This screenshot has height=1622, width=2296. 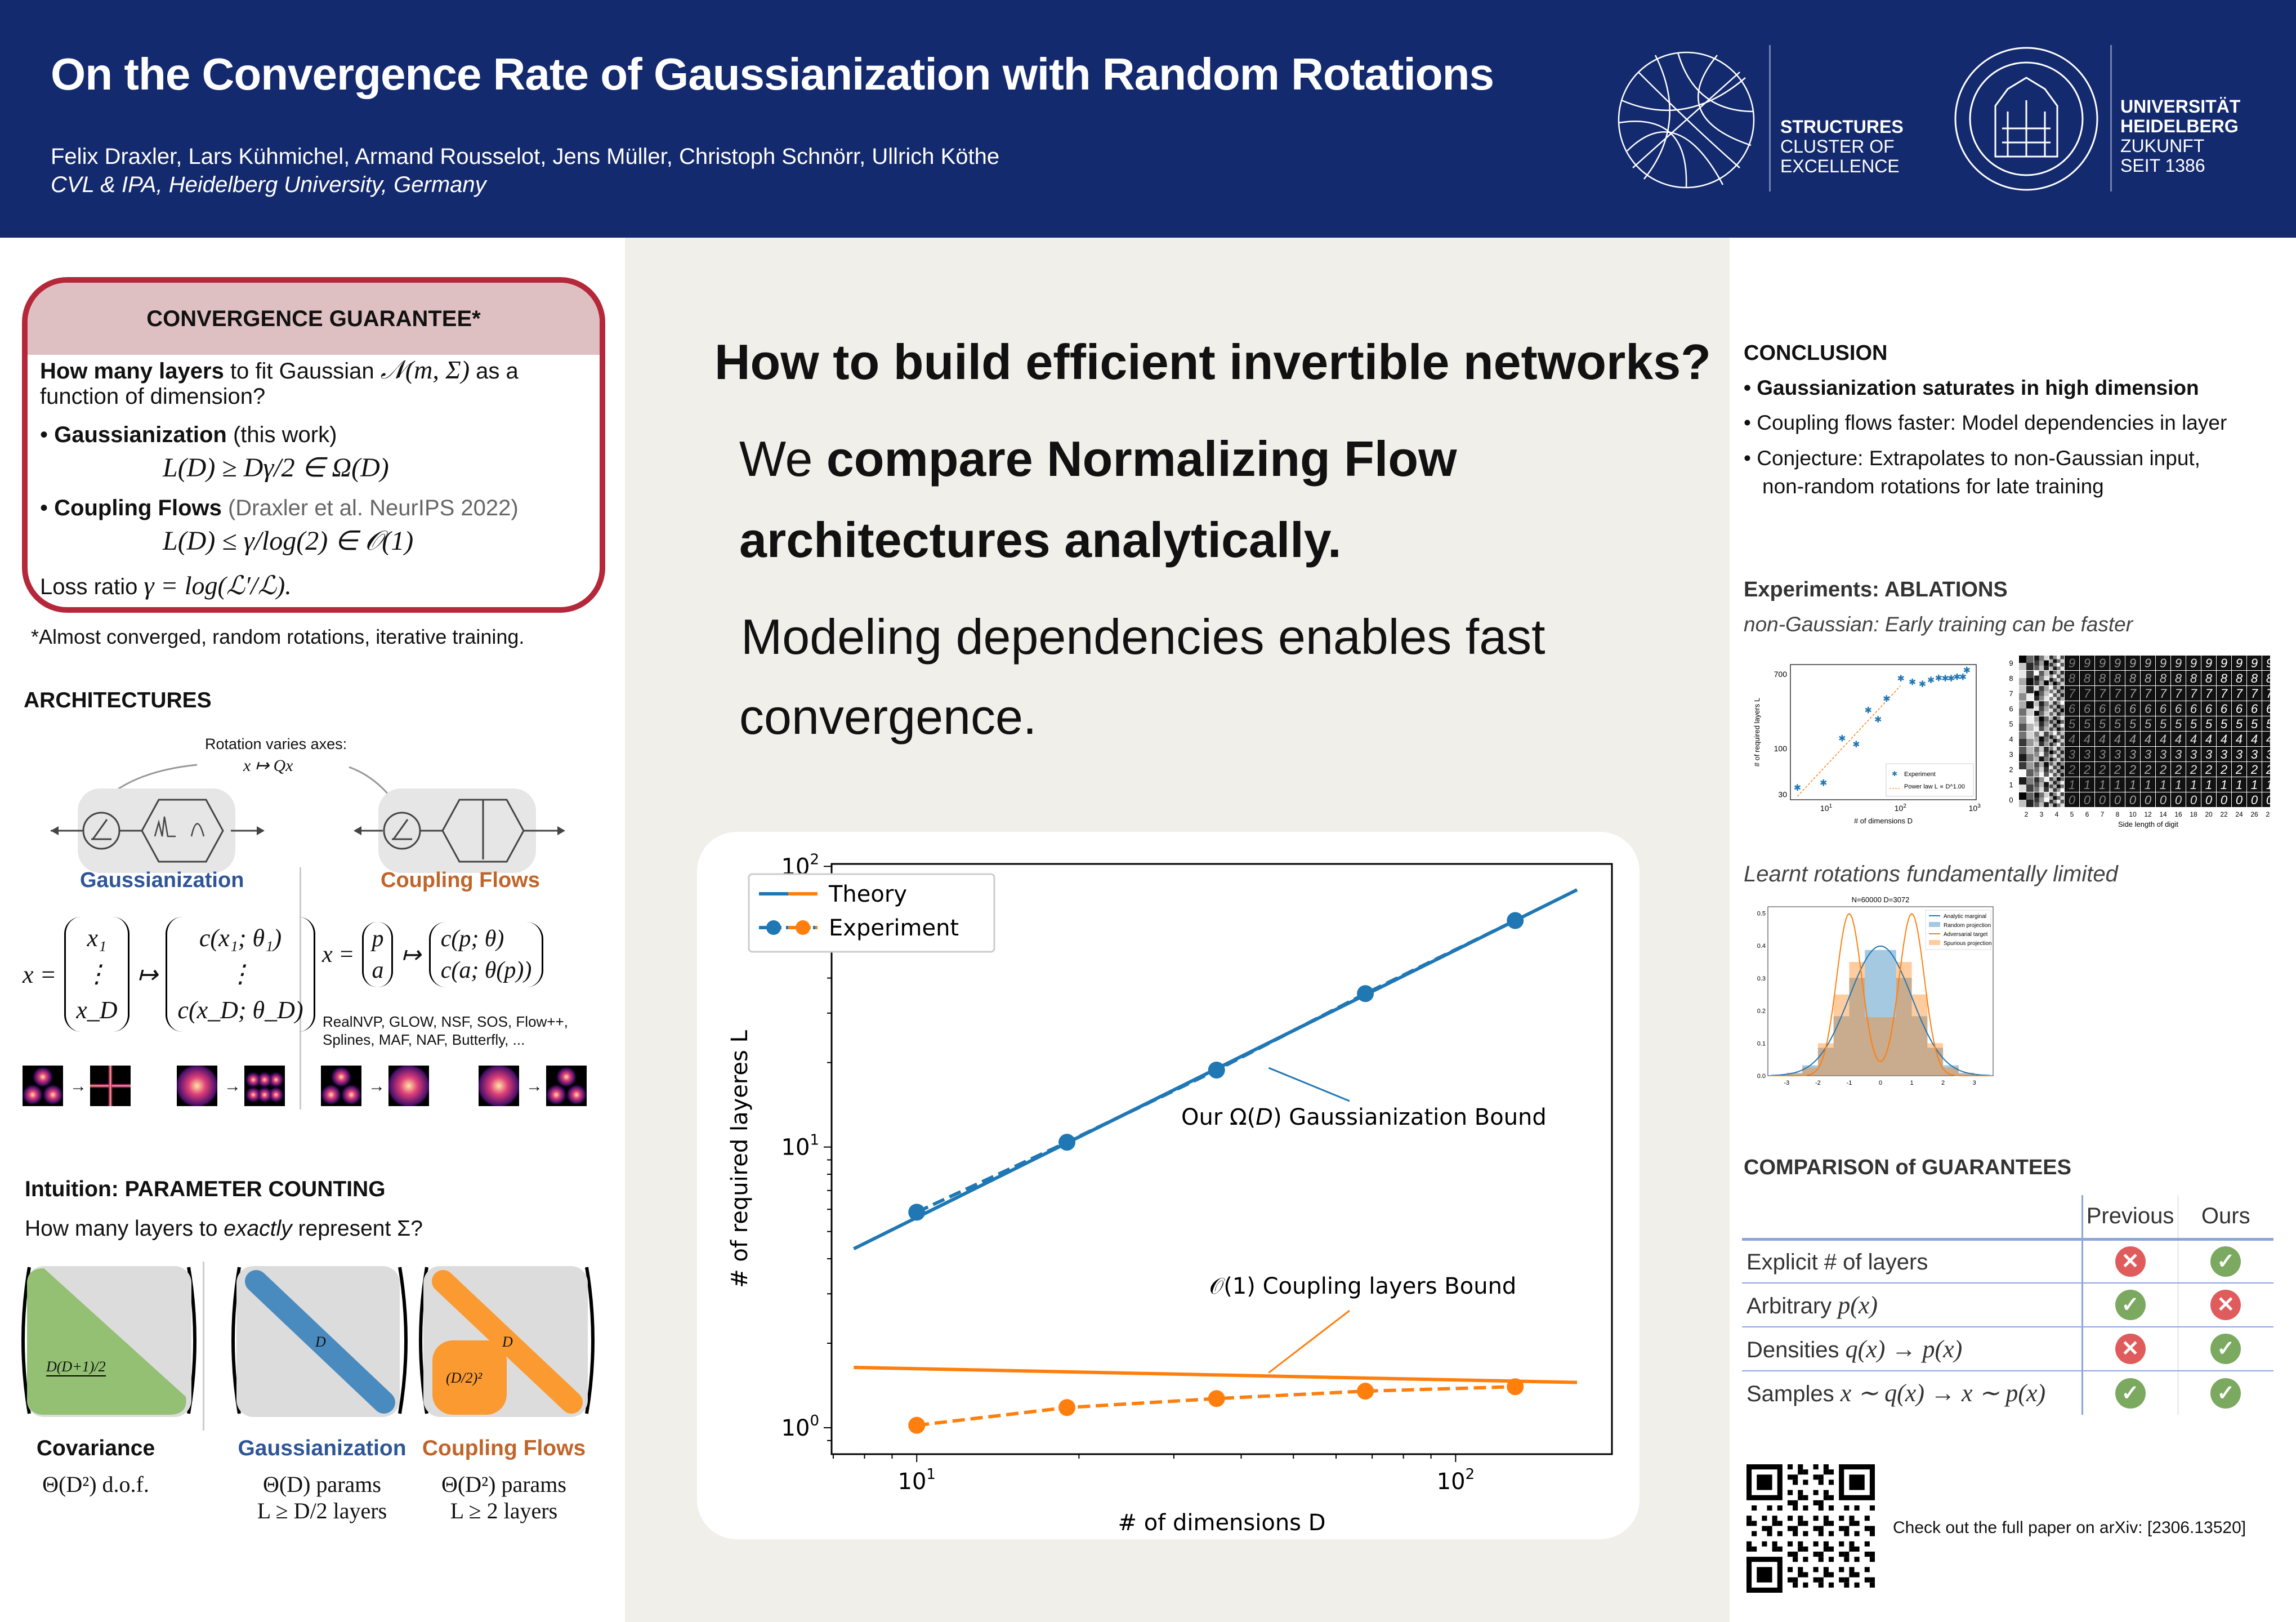 I want to click on x-tick-label: 1, so click(x=1911, y=1083).